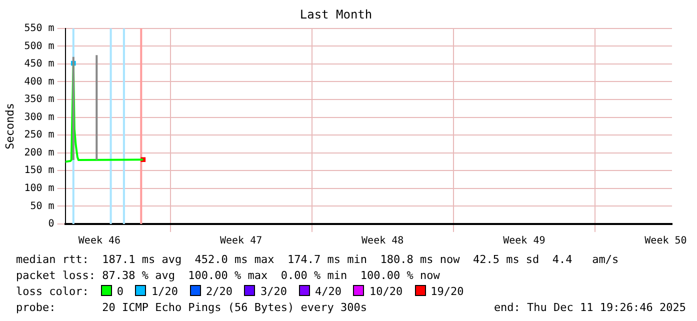 The width and height of the screenshot is (697, 321). I want to click on y-tick-label: 100 m, so click(39, 188).